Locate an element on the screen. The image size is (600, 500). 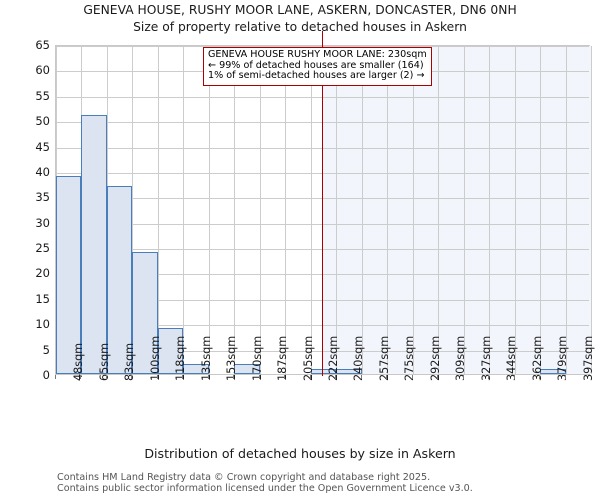
x-axis-tick-label: 48sqm is located at coordinates (79, 361).